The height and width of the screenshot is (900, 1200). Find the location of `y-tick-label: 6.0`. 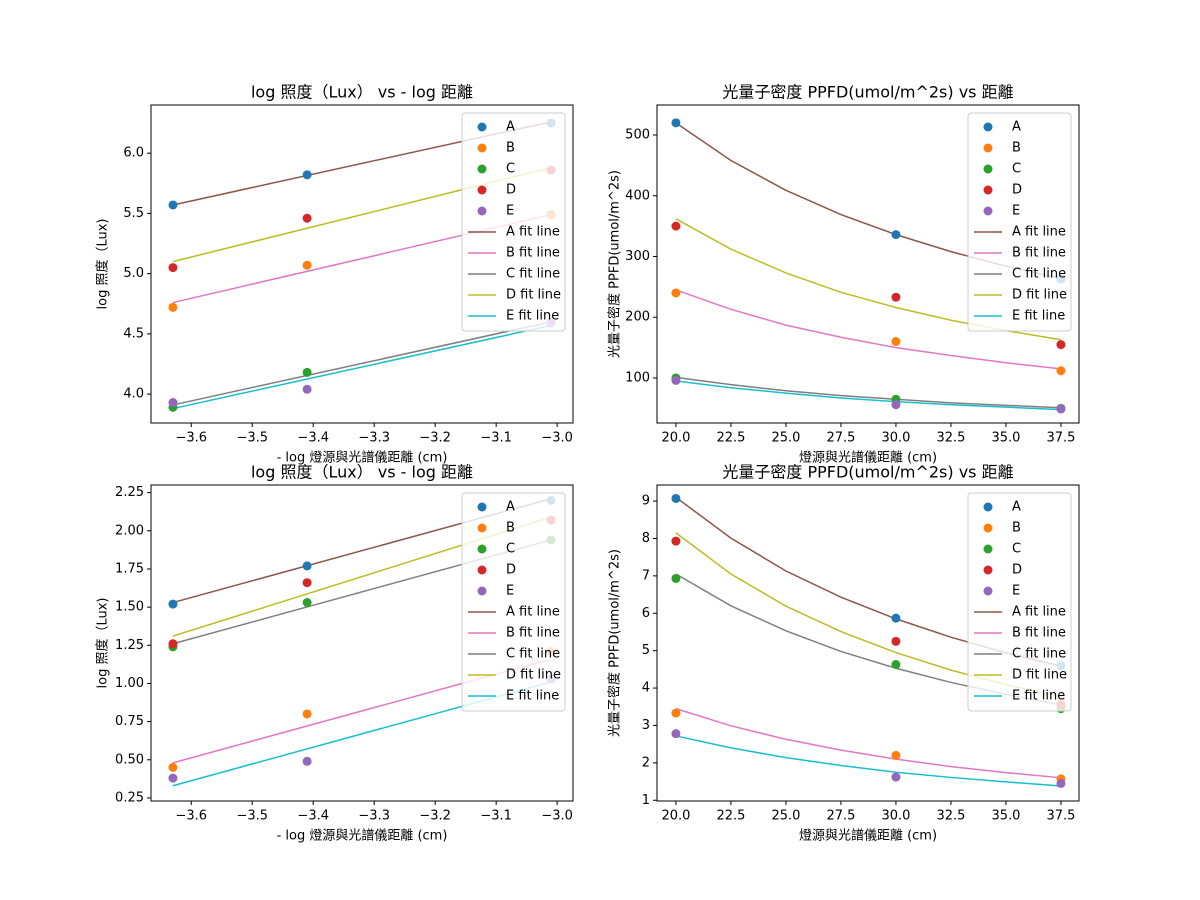

y-tick-label: 6.0 is located at coordinates (133, 153).